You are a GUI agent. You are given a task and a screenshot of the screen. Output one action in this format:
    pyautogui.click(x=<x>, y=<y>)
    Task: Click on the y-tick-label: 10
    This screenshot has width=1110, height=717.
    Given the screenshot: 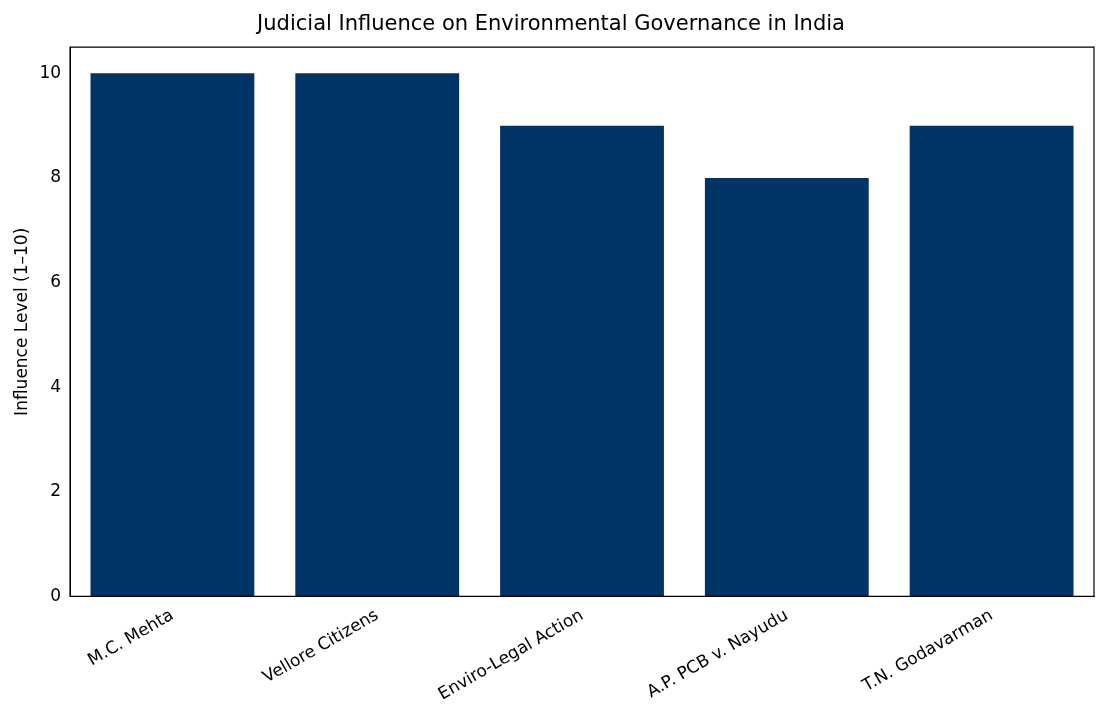 What is the action you would take?
    pyautogui.click(x=50, y=71)
    